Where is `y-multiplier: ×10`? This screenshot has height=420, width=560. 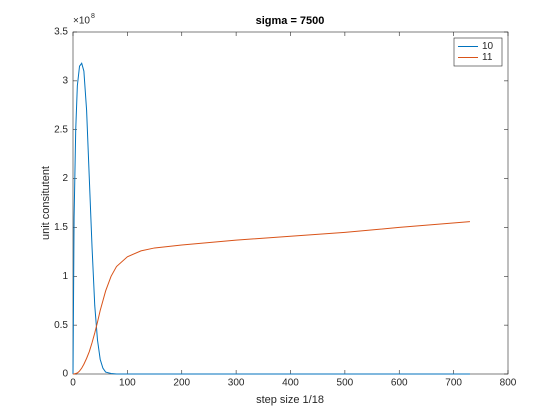
y-multiplier: ×10 is located at coordinates (81, 21).